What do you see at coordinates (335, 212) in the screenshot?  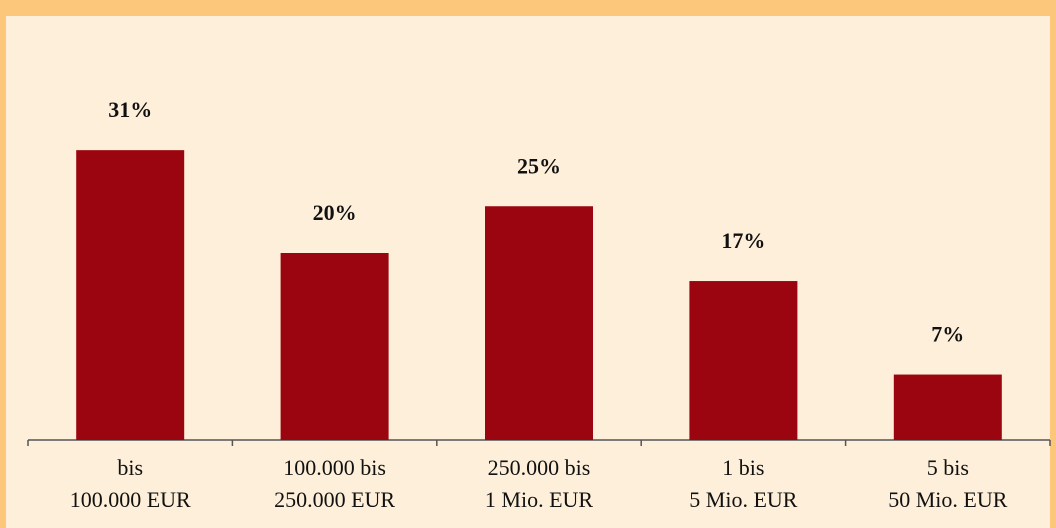 I see `value-label: 20%` at bounding box center [335, 212].